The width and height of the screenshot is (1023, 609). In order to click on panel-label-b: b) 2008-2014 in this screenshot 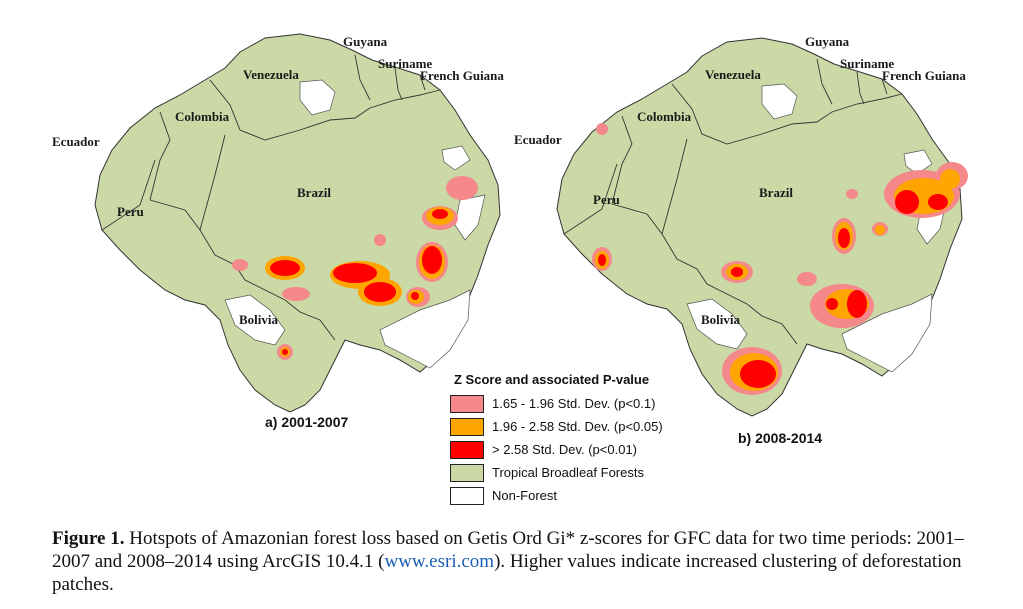, I will do `click(780, 438)`.